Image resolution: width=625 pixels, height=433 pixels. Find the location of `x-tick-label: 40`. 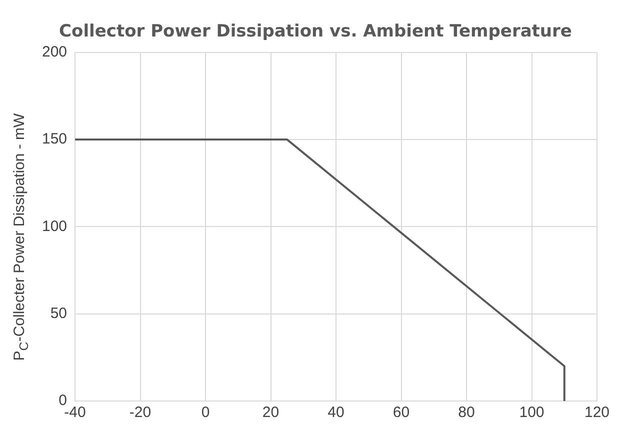

x-tick-label: 40 is located at coordinates (336, 413).